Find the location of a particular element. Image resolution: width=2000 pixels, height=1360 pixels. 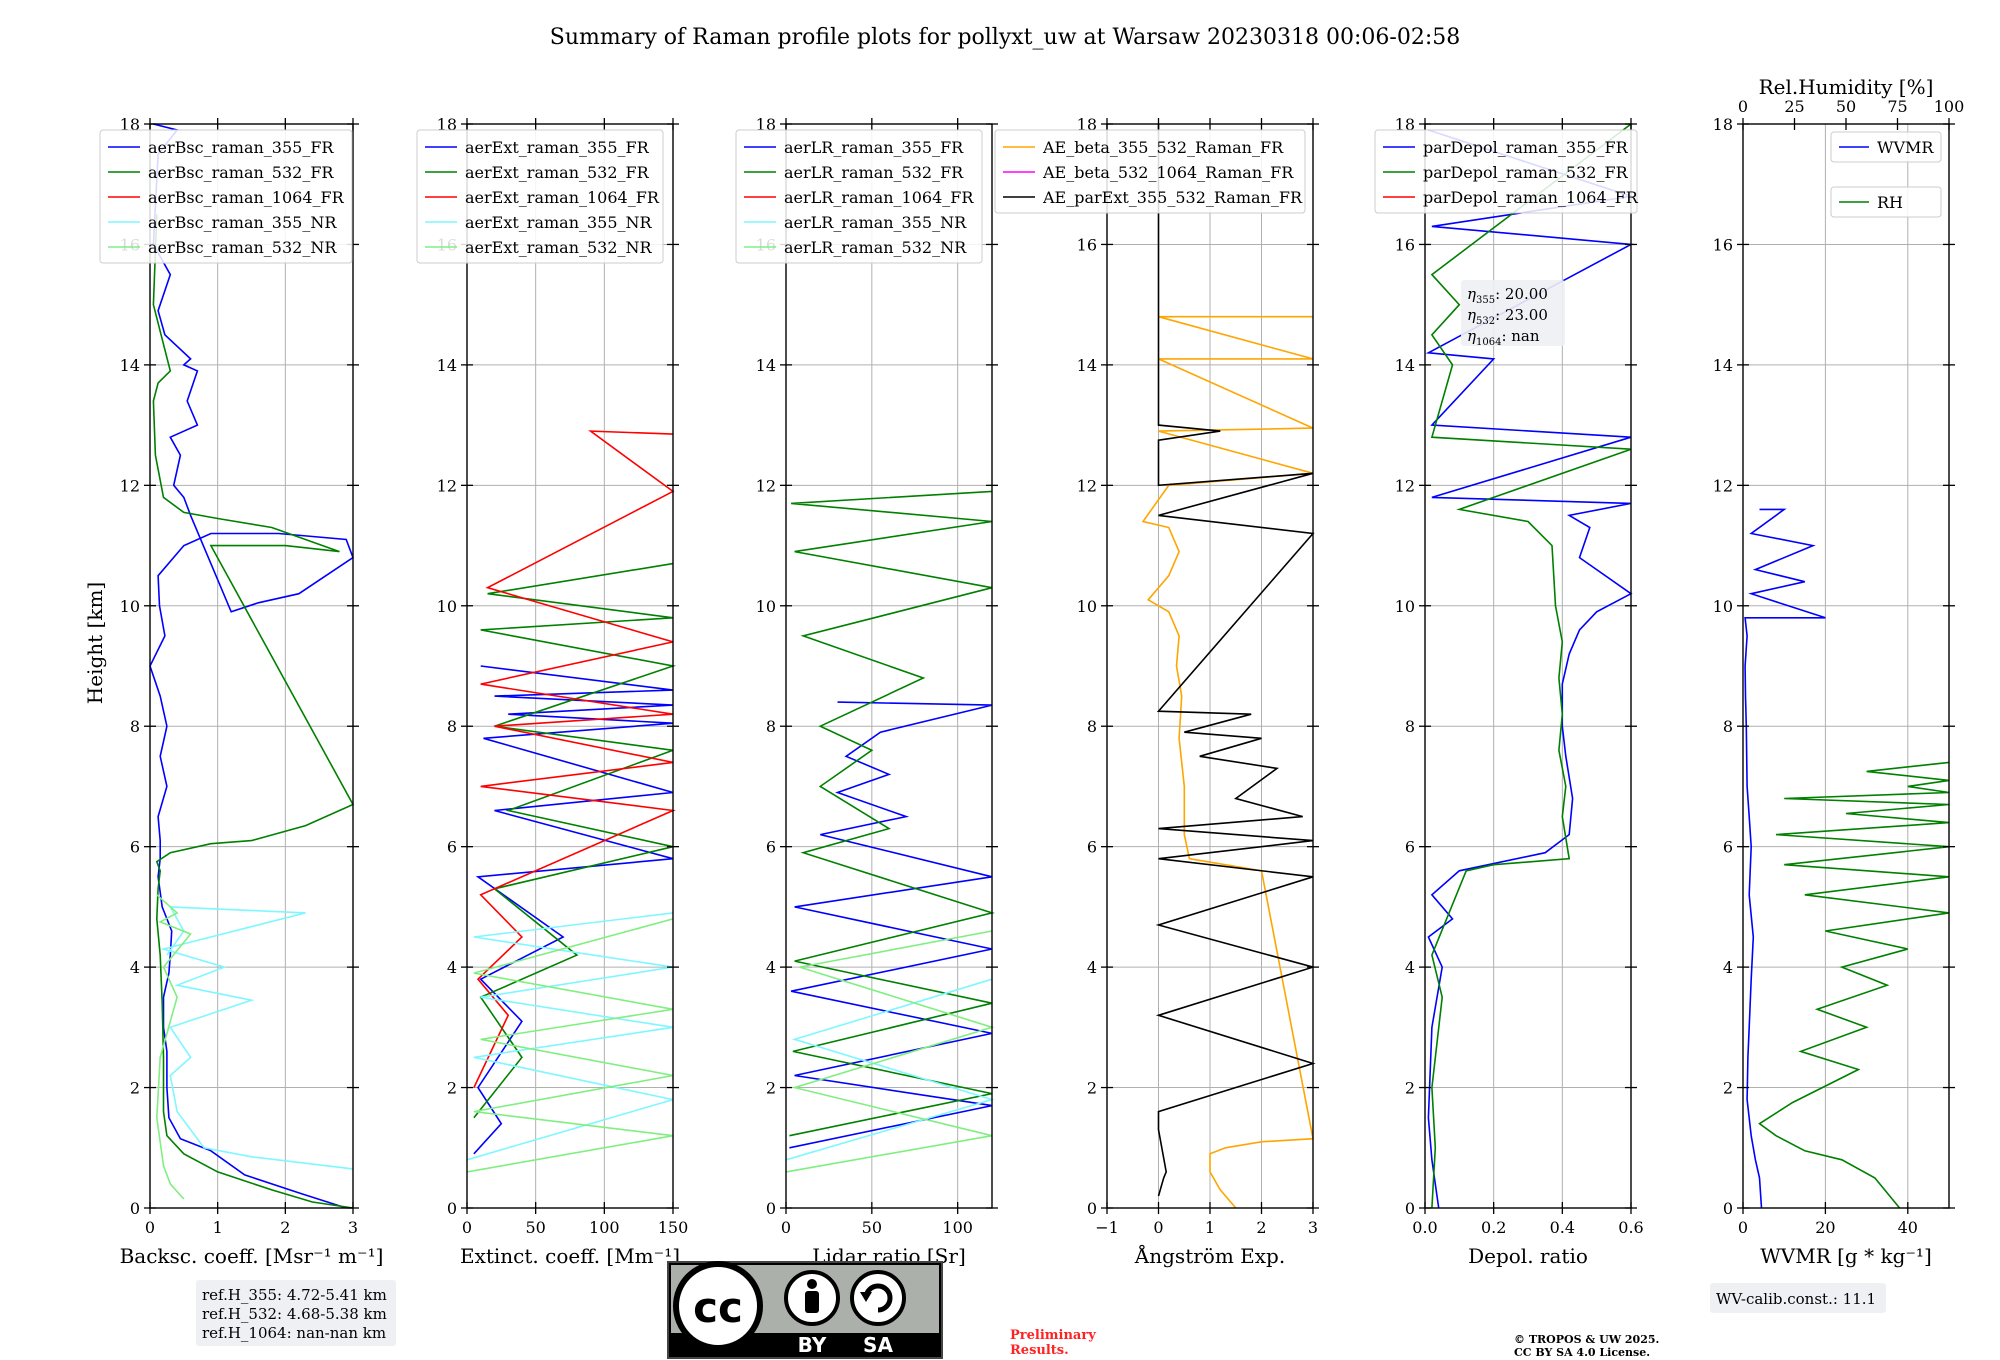

legend-entry: aerExt_raman_1064_FR is located at coordinates (562, 197).